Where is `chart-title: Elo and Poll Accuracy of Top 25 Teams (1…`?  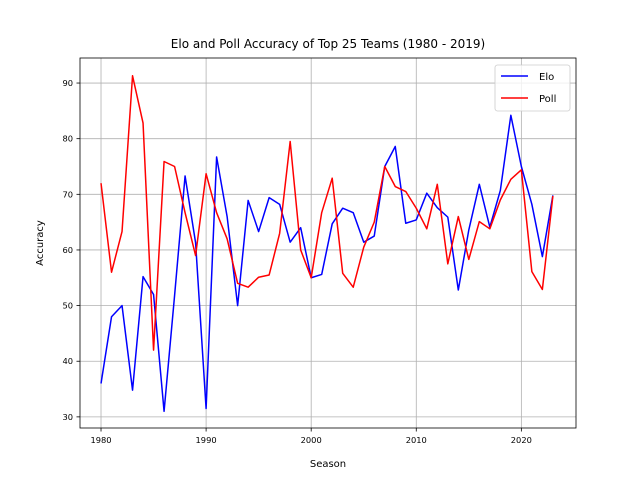 chart-title: Elo and Poll Accuracy of Top 25 Teams (1… is located at coordinates (328, 44).